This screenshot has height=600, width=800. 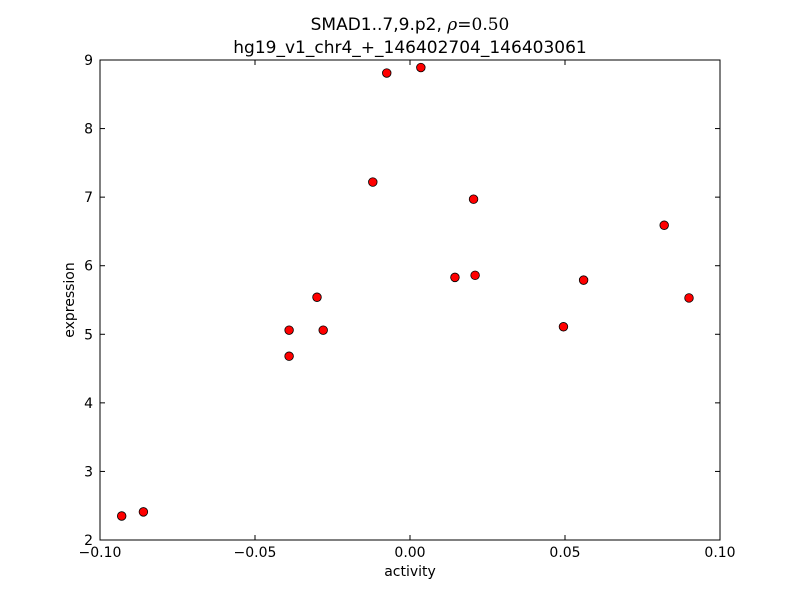 I want to click on x-tick-label: −0.05, so click(x=255, y=553).